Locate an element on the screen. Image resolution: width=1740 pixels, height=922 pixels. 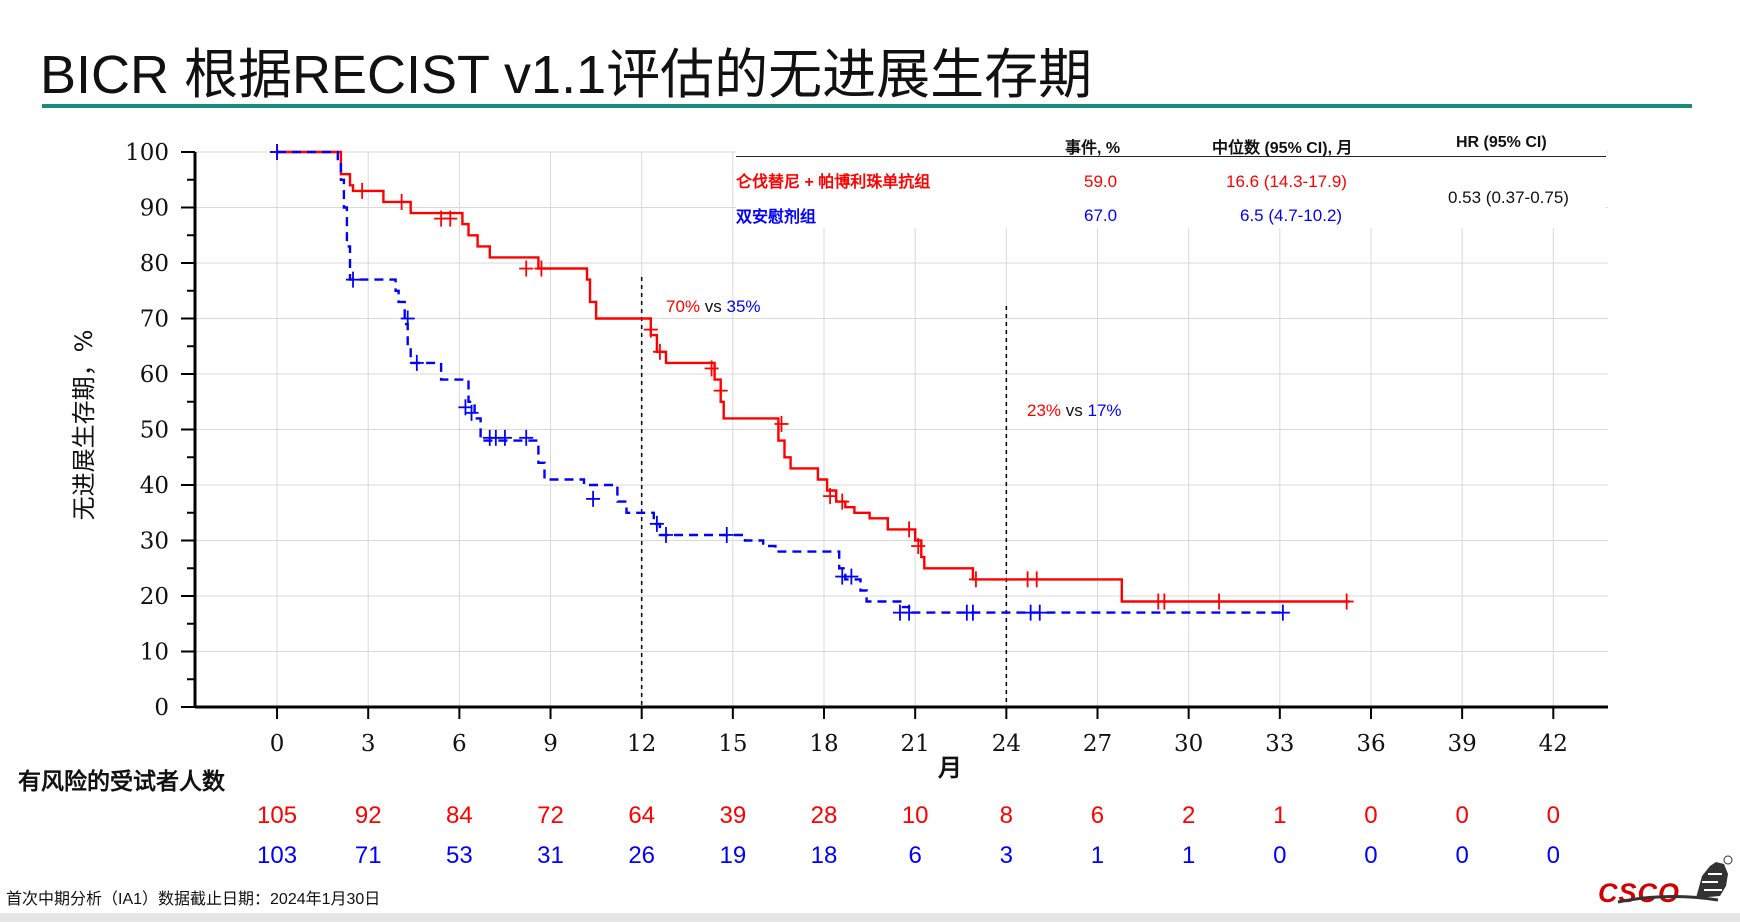
x-tick-label: 33 is located at coordinates (1279, 744).